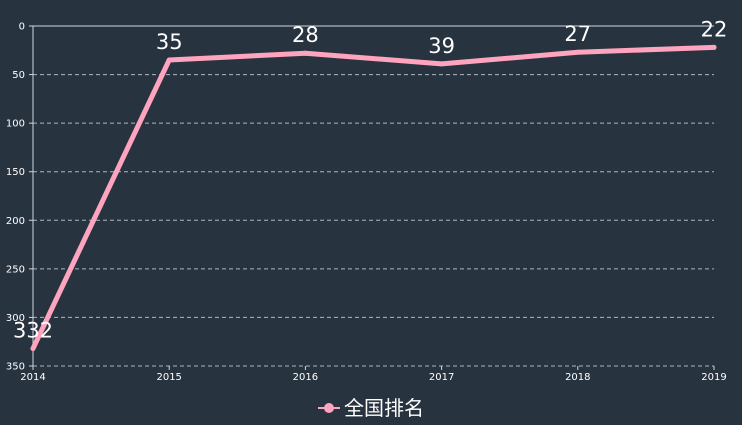  I want to click on y-tick-label: 150, so click(15, 172).